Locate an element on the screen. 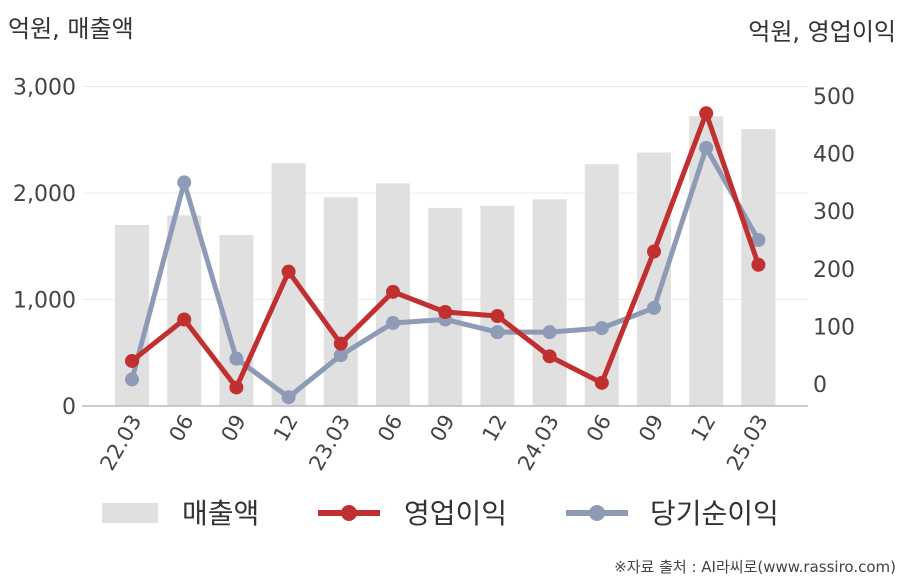  left-axis-ticks: 0 1,000 2,000 3,000 is located at coordinates (44, 248).